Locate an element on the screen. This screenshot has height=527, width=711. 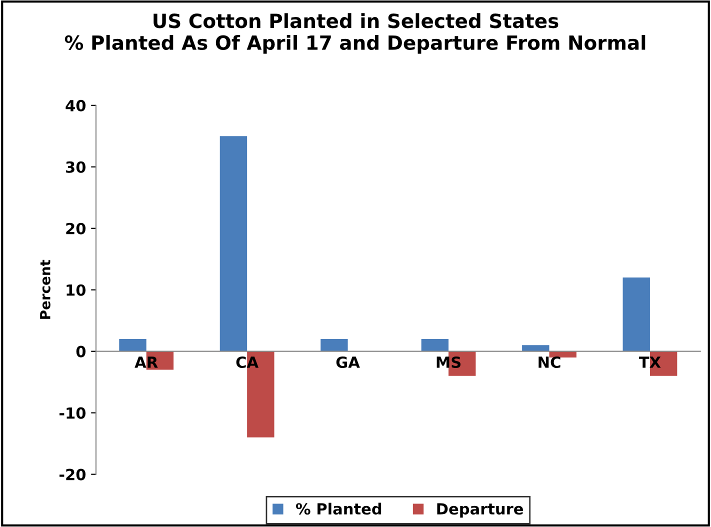
y-tick-label: -10 is located at coordinates (72, 413).